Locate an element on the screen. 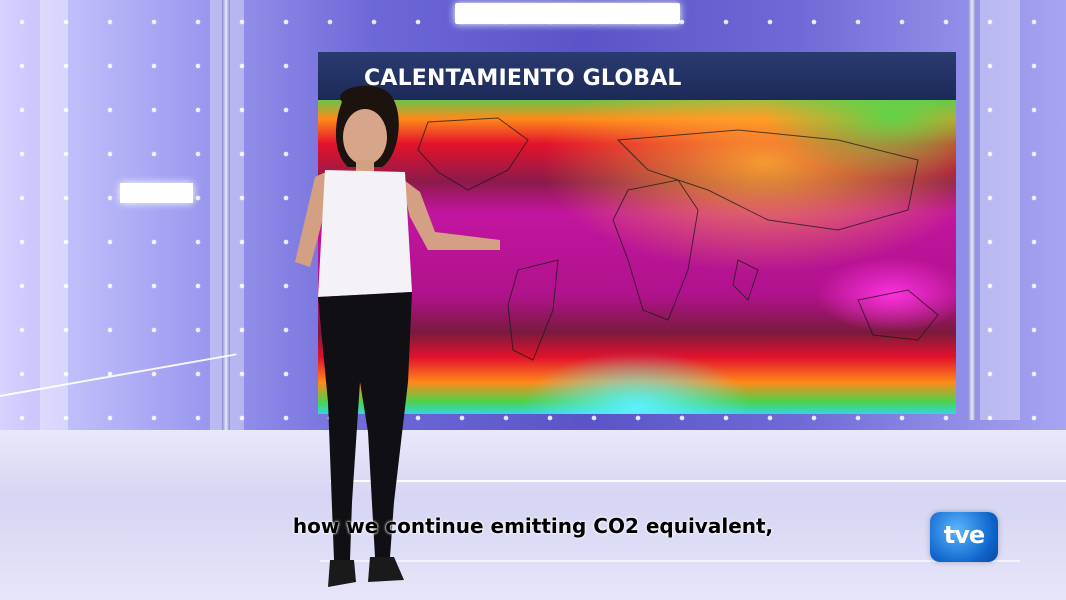 The height and width of the screenshot is (600, 1066). right-pillar is located at coordinates (972, 210).